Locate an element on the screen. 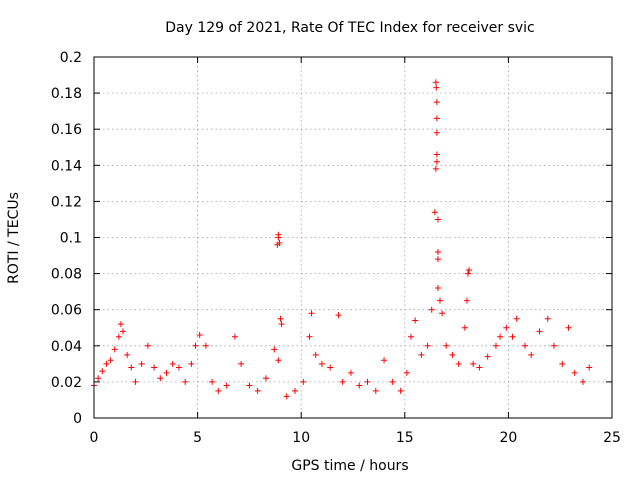 Image resolution: width=640 pixels, height=480 pixels. x-tick-label: 5 is located at coordinates (197, 438).